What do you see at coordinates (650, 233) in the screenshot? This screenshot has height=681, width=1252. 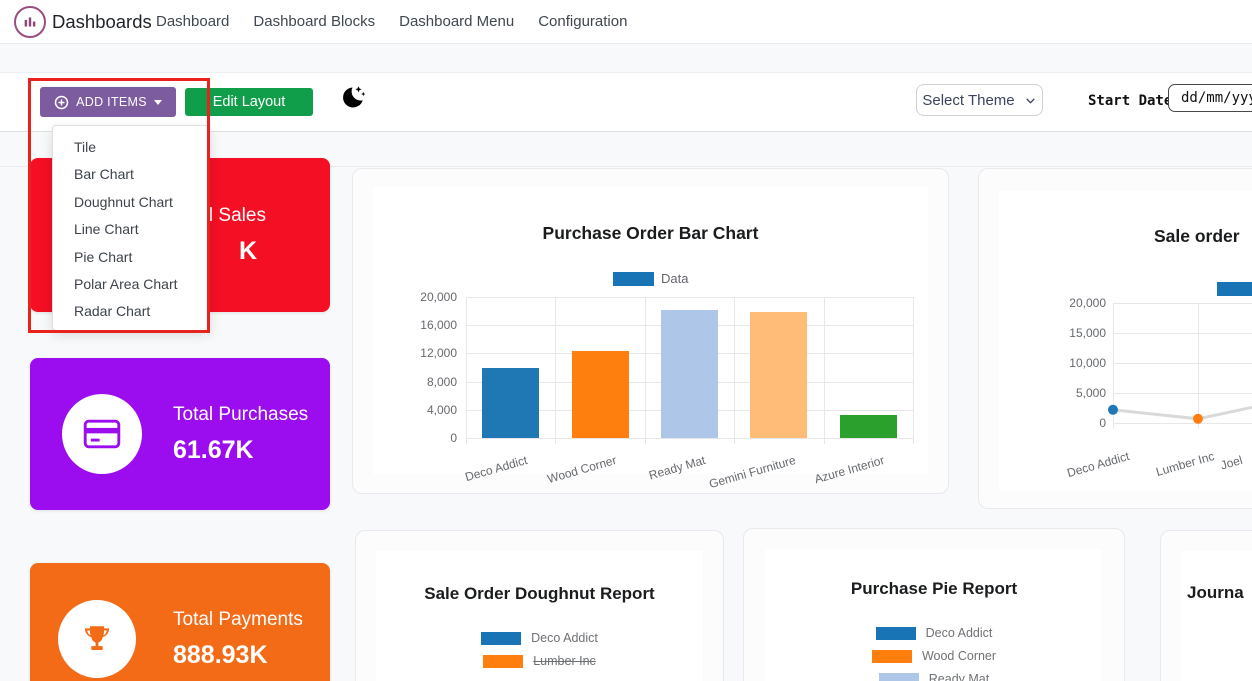 I see `bar-chart-title: Purchase Order Bar Chart` at bounding box center [650, 233].